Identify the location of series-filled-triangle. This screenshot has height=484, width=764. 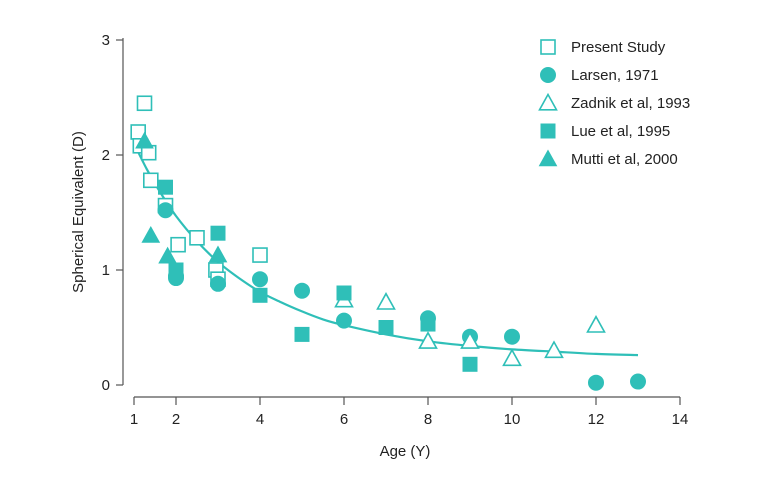
(181, 197).